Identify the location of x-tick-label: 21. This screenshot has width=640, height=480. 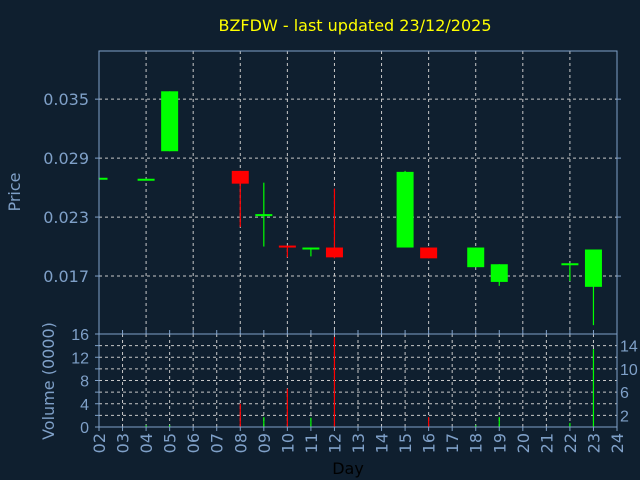
(546, 443).